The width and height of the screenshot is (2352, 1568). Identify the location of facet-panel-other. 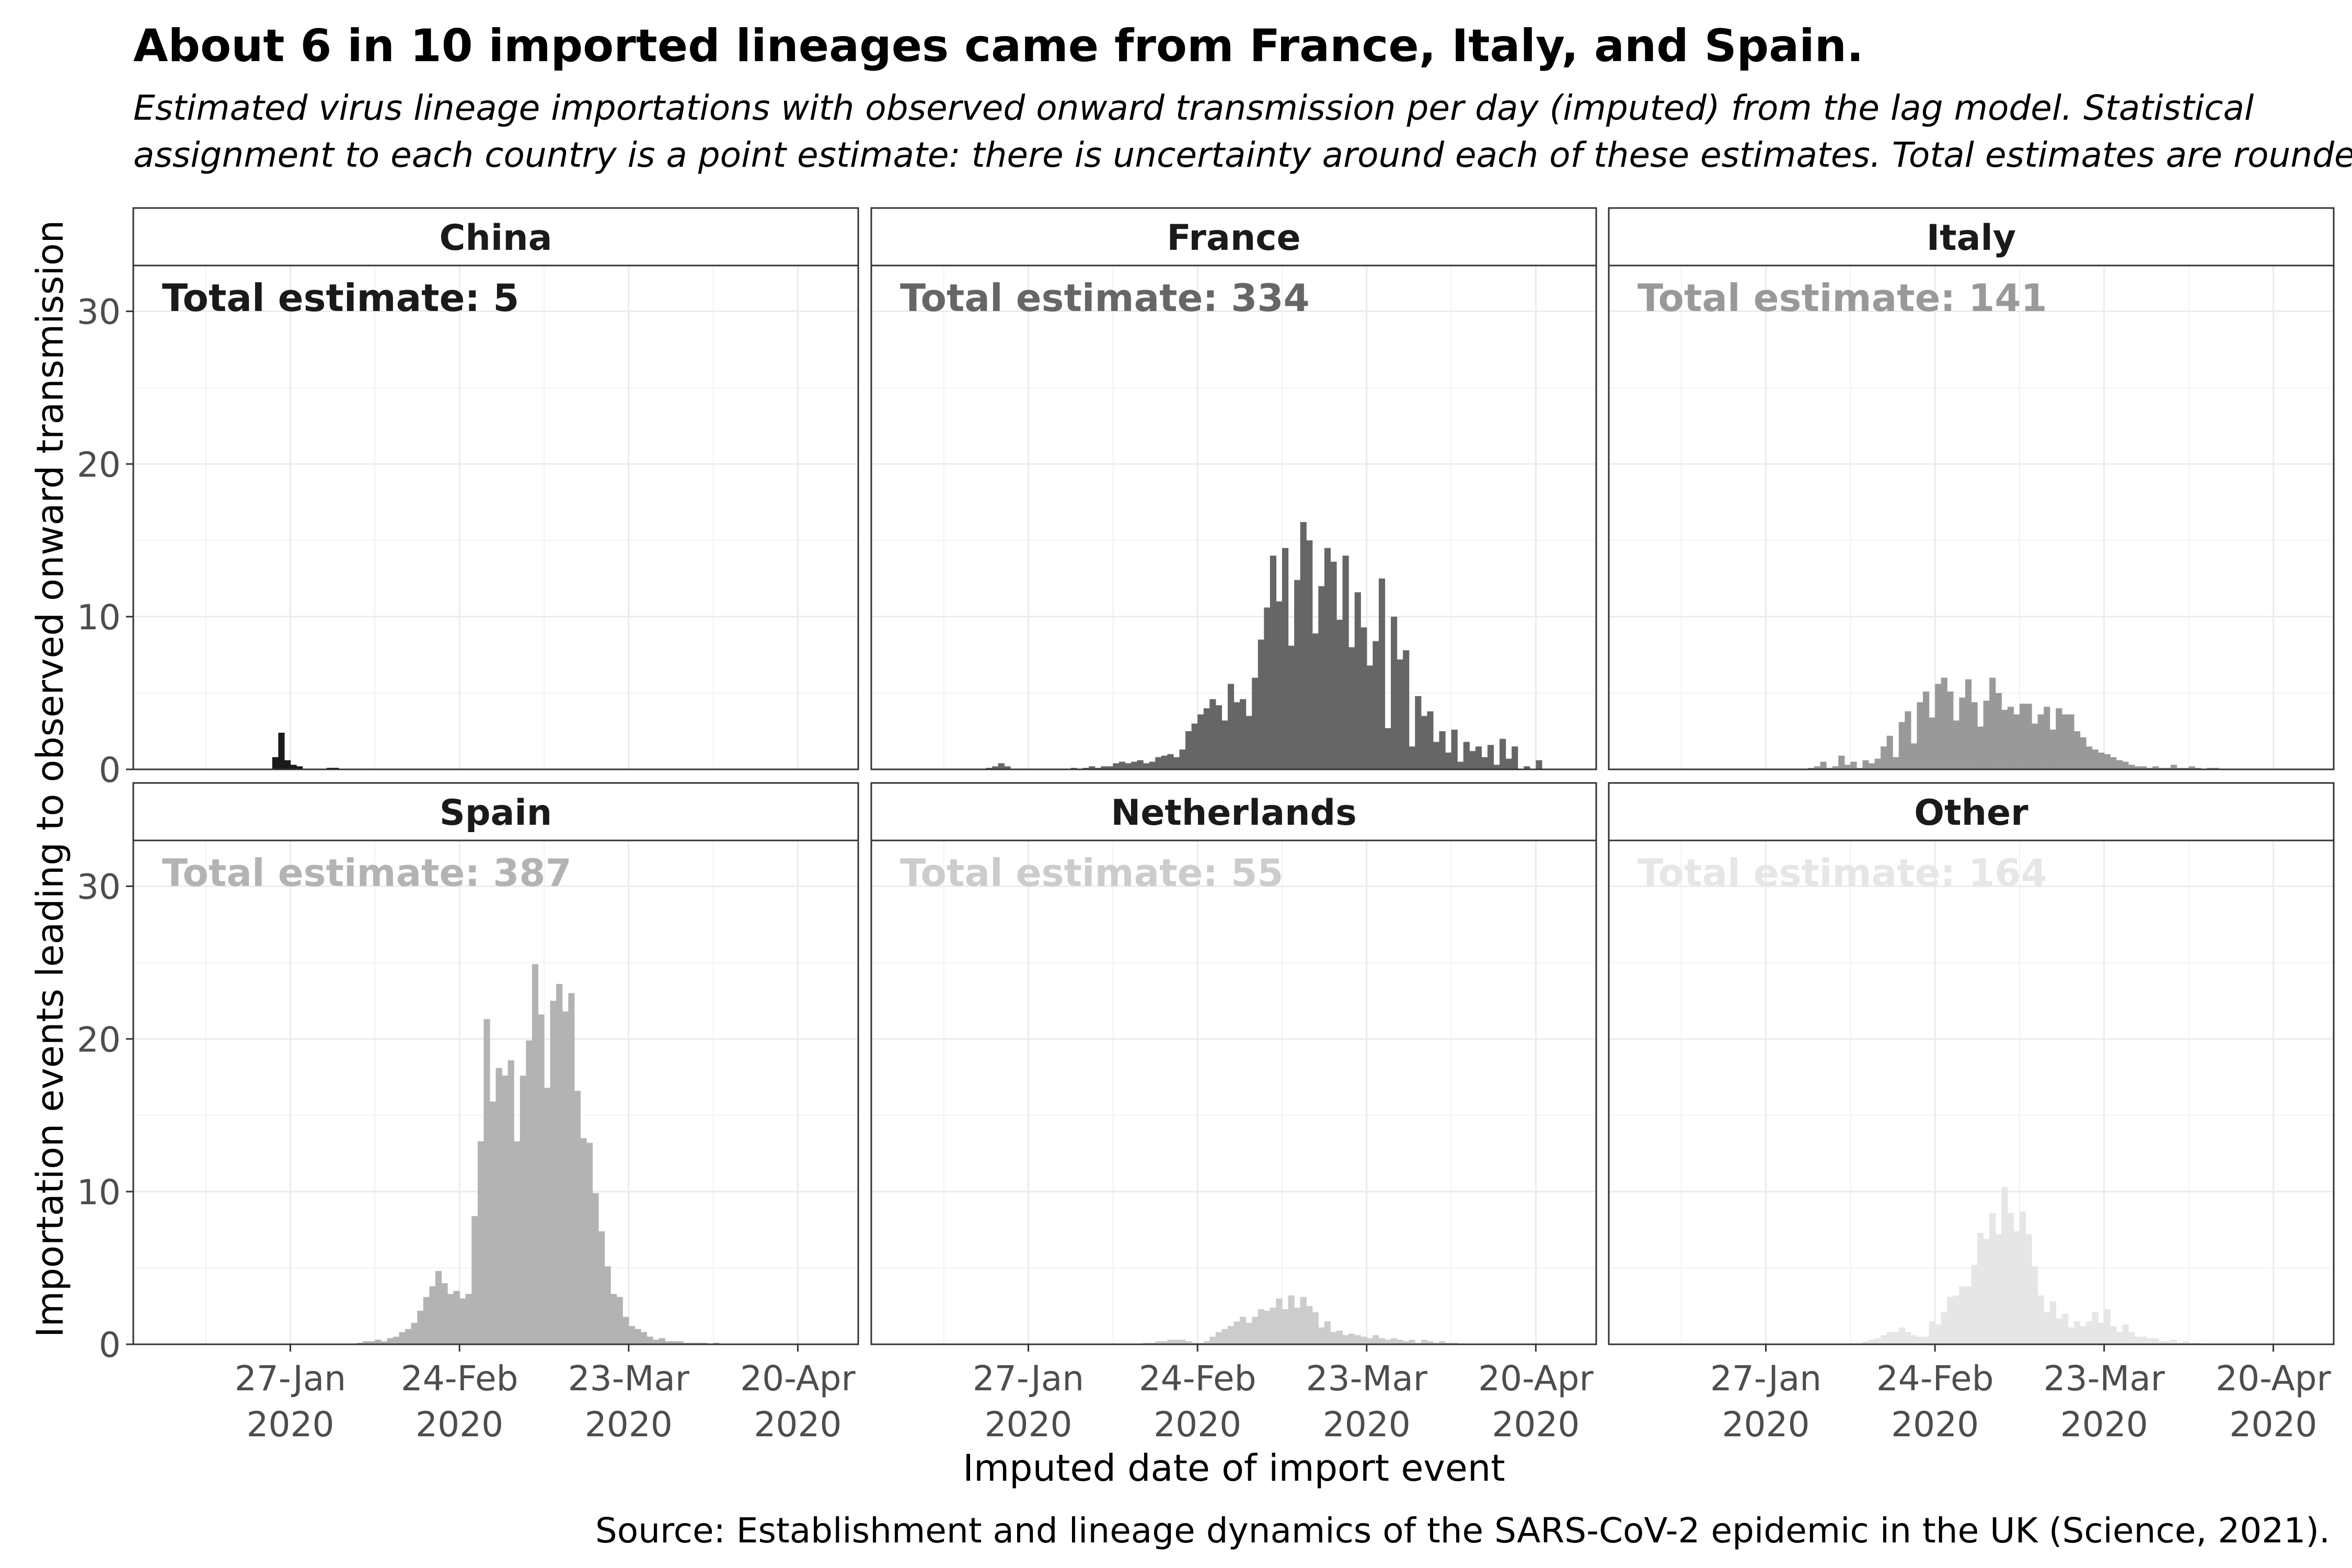
(1971, 1092).